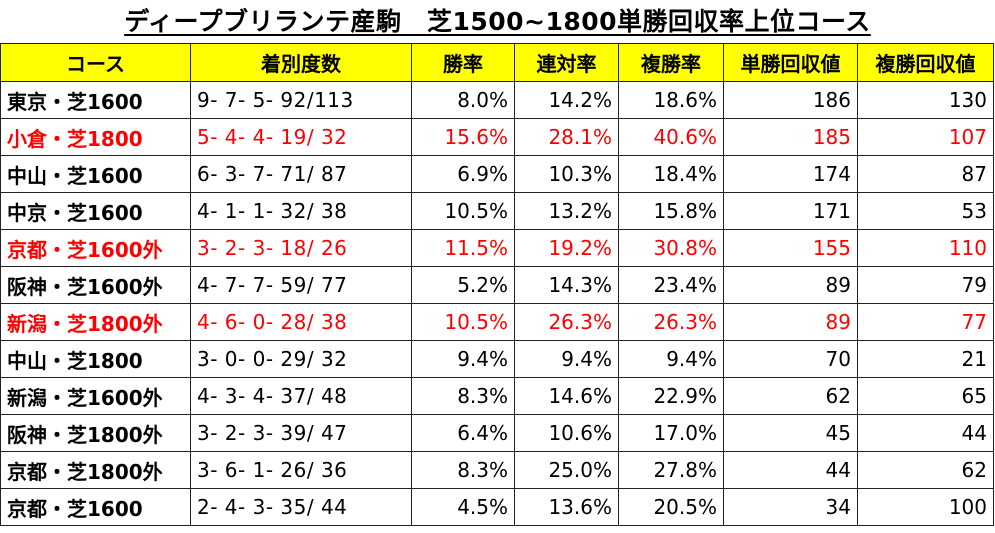 Image resolution: width=995 pixels, height=533 pixels. What do you see at coordinates (671, 359) in the screenshot?
I see `top3-rate-cell: 9.4%` at bounding box center [671, 359].